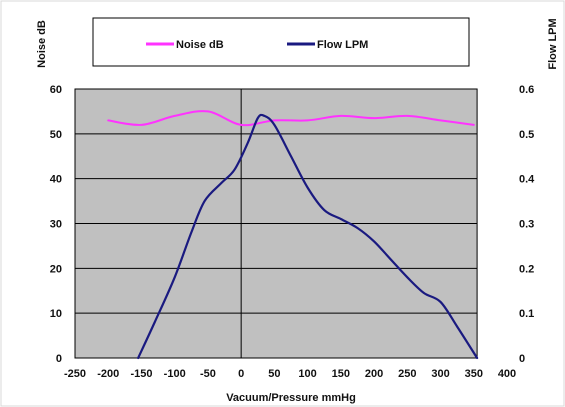 The width and height of the screenshot is (565, 407). I want to click on y-left-tick-labels: 0 10 20 30 40 50 60, so click(56, 224).